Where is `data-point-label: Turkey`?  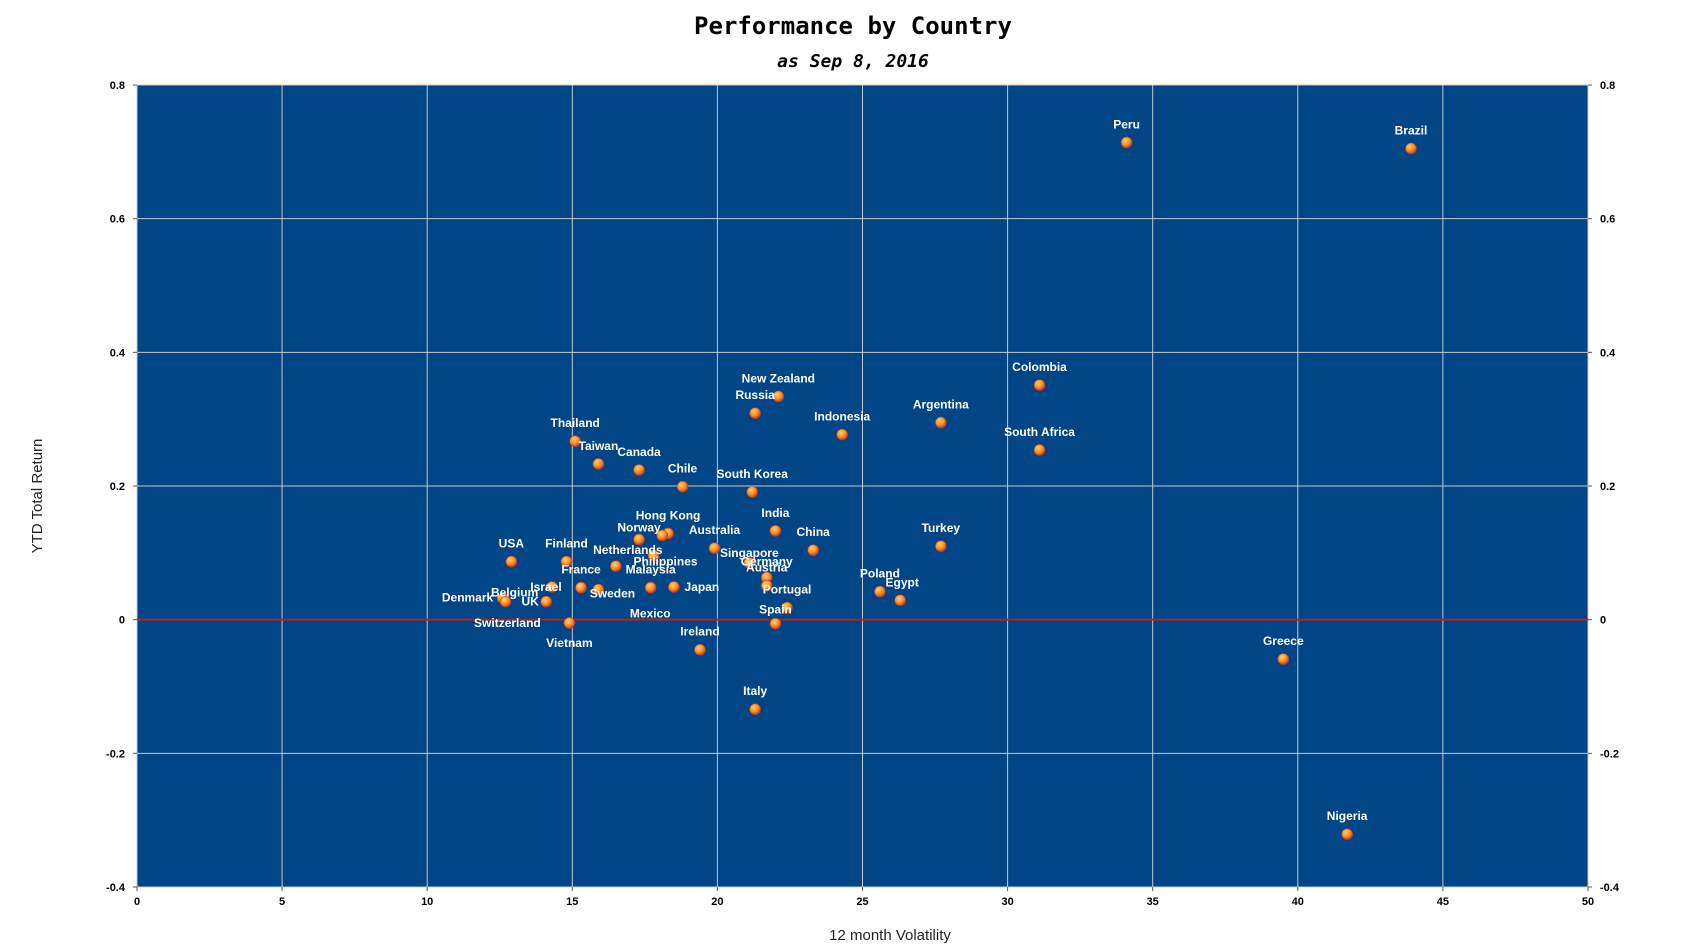
data-point-label: Turkey is located at coordinates (941, 528).